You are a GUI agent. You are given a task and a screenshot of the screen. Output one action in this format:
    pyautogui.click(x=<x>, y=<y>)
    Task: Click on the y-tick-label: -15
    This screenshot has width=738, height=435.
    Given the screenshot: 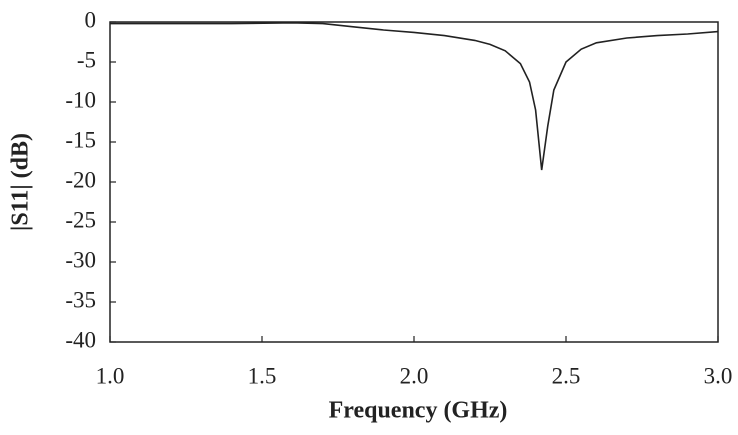 What is the action you would take?
    pyautogui.click(x=80, y=139)
    